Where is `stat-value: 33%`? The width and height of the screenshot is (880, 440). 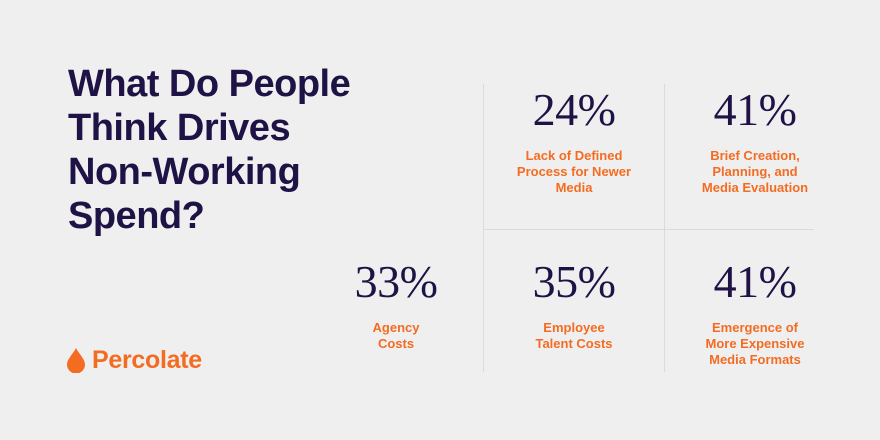 stat-value: 33% is located at coordinates (396, 281).